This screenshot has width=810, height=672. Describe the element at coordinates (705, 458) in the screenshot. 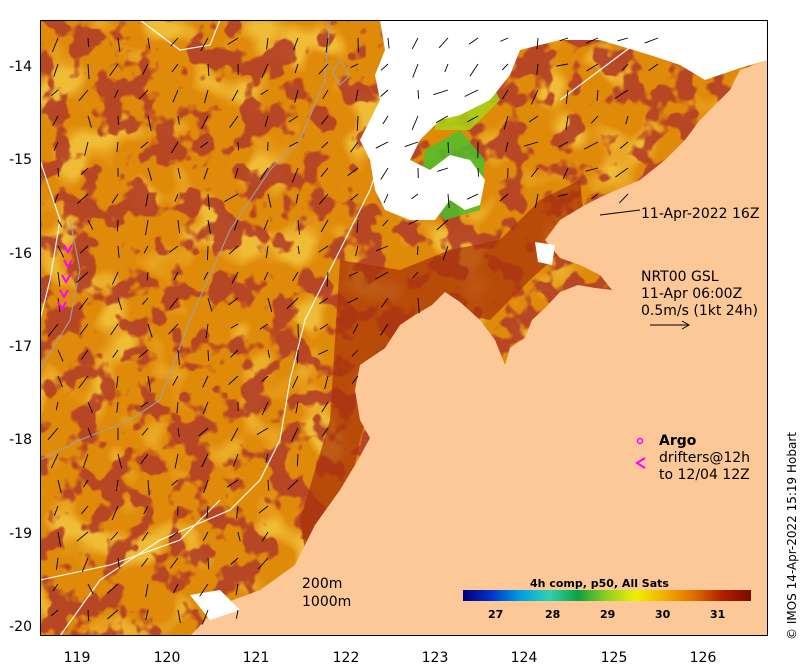

I see `drifters-label-line1: drifters@12h` at that location.